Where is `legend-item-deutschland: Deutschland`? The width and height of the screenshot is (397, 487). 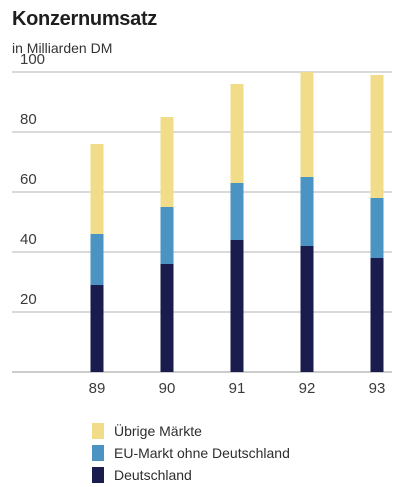 legend-item-deutschland: Deutschland is located at coordinates (191, 475).